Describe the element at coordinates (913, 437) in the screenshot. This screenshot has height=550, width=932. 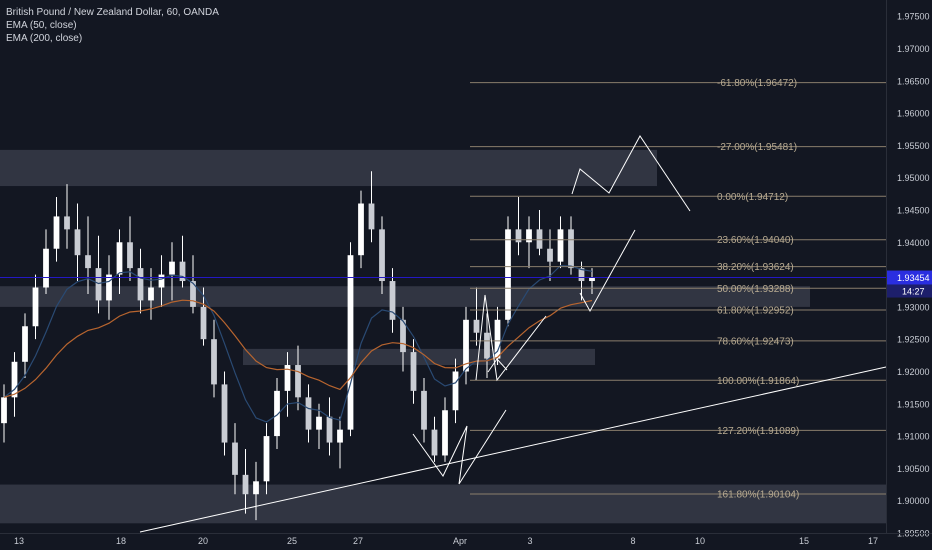
I see `y-tick-label: 1.91000` at that location.